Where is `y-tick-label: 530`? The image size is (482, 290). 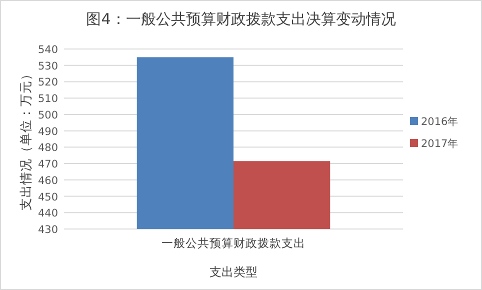
y-tick-label: 530 is located at coordinates (48, 66).